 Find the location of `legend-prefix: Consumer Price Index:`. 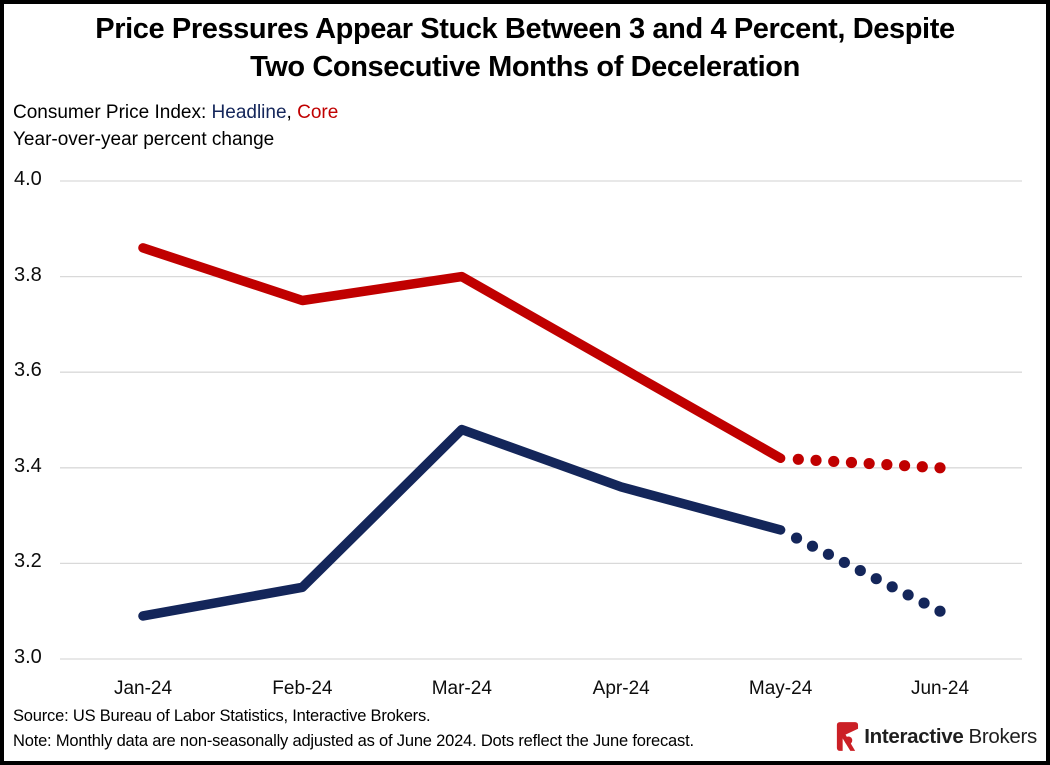

legend-prefix: Consumer Price Index: is located at coordinates (112, 112).